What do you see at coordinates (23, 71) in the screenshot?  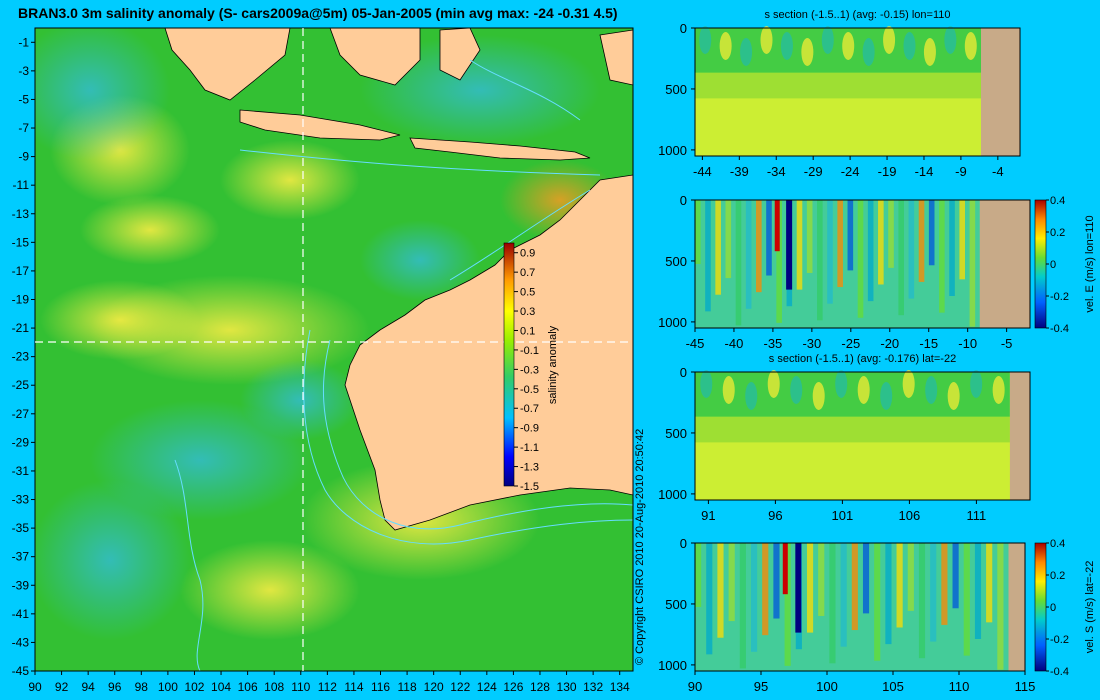 I see `map-y-tick-label: -3` at bounding box center [23, 71].